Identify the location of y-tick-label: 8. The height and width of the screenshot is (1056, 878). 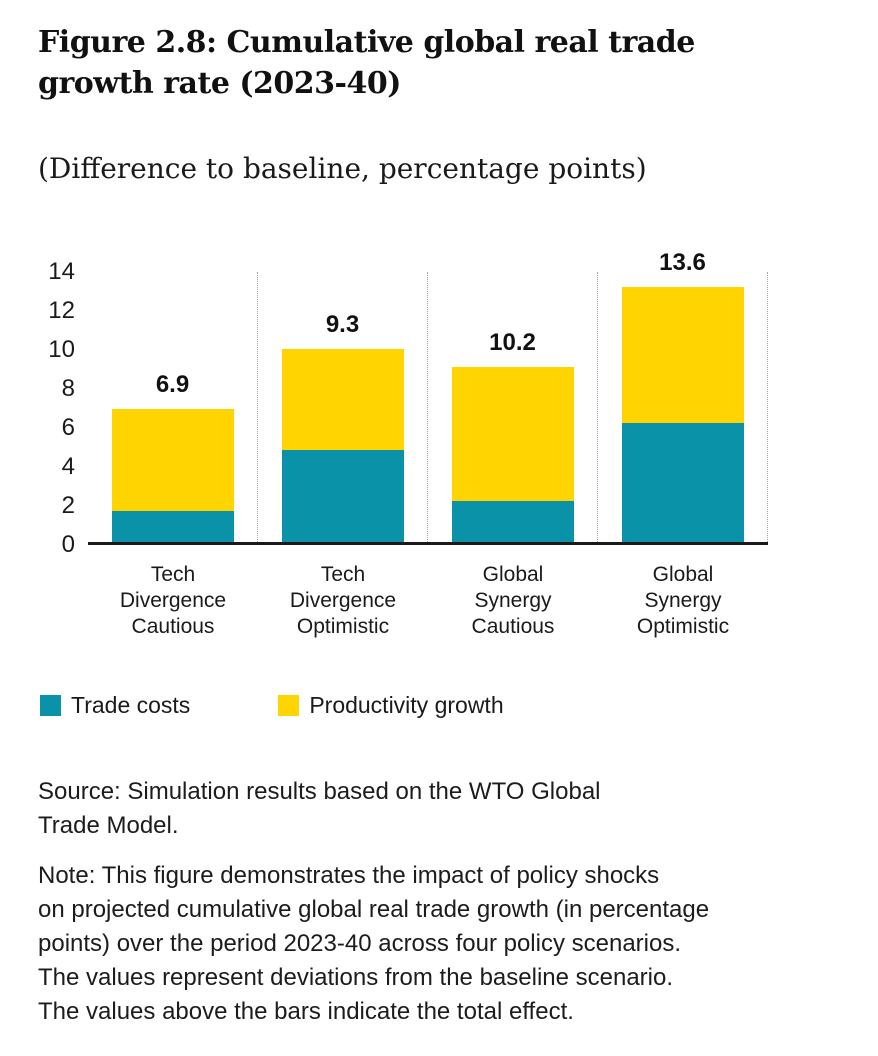
(68, 388).